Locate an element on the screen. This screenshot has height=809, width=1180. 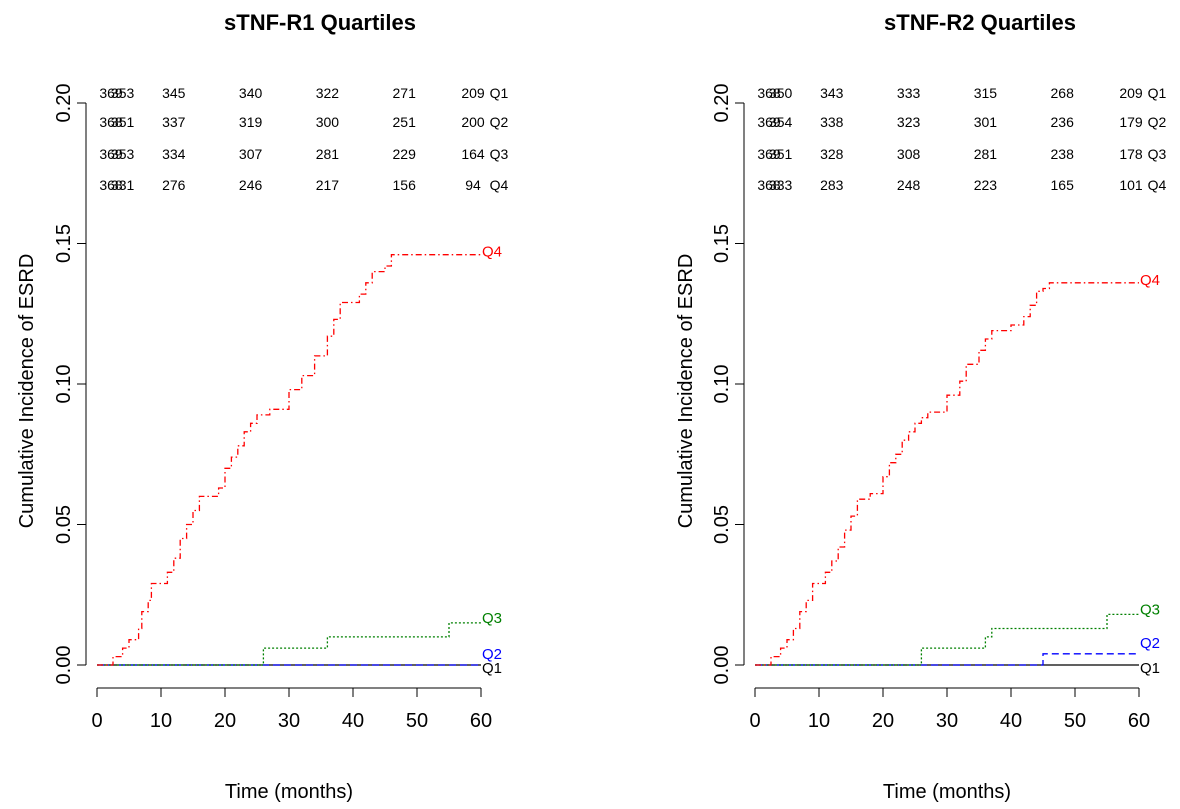
y-tick-label: 0.20 is located at coordinates (722, 103).